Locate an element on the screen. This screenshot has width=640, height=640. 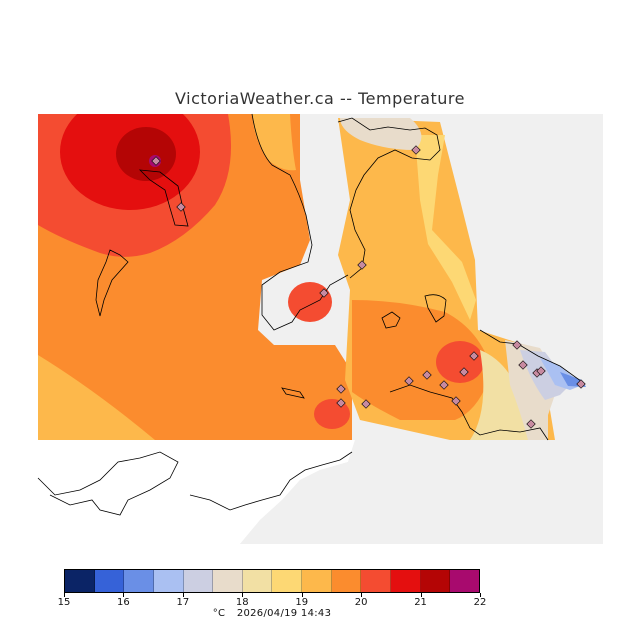
colorbar-tick-label: 19 is located at coordinates (302, 602).